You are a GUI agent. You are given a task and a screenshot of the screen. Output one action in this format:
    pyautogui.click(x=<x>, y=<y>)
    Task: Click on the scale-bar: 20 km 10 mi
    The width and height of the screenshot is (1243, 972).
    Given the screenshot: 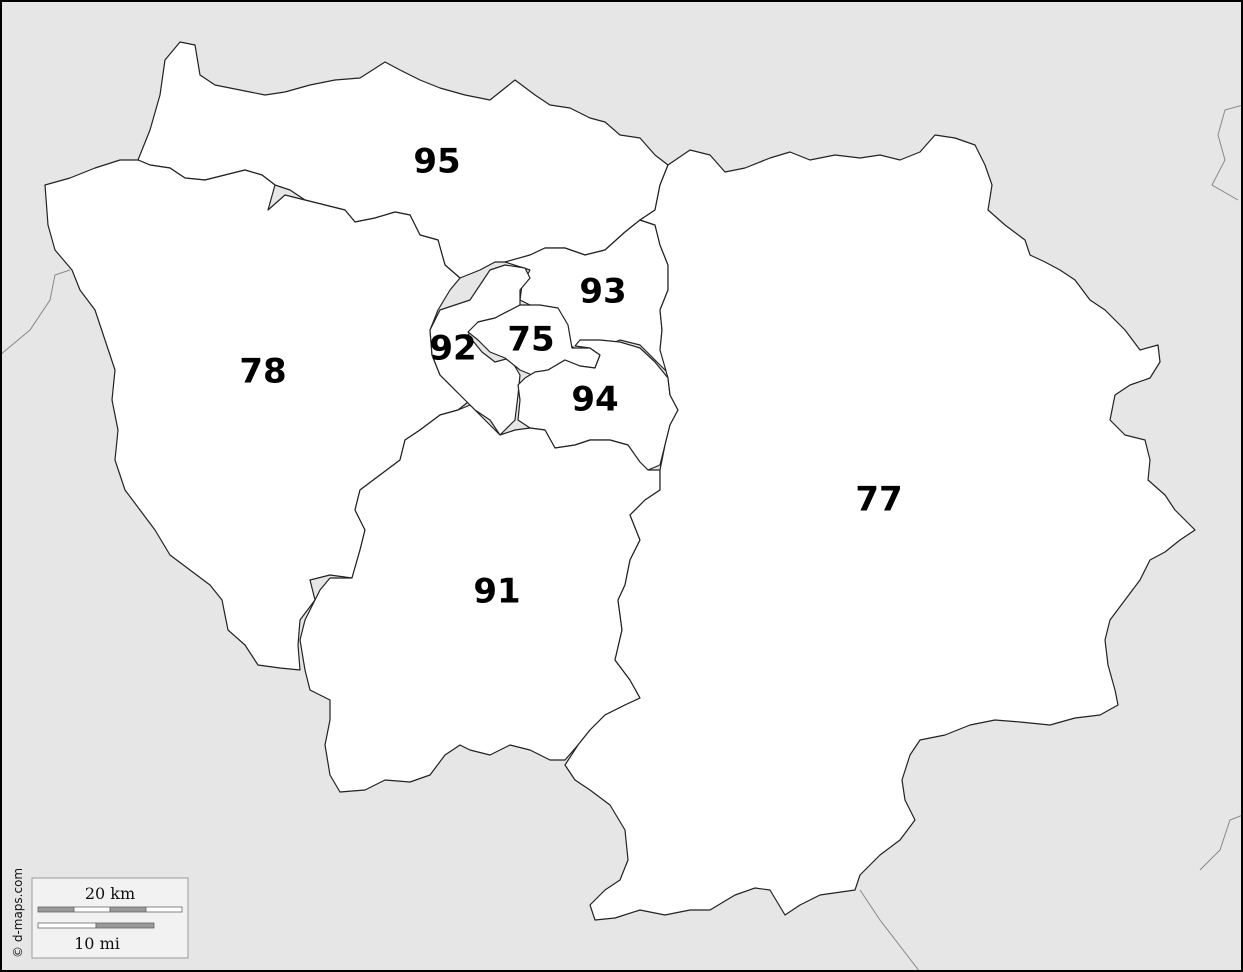 What is the action you would take?
    pyautogui.click(x=110, y=918)
    